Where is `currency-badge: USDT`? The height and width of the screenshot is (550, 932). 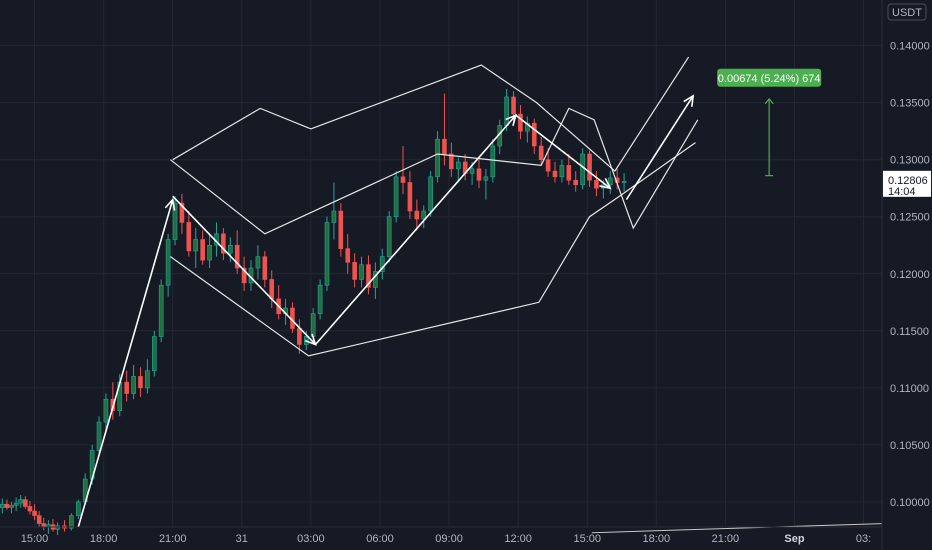 currency-badge: USDT is located at coordinates (907, 12).